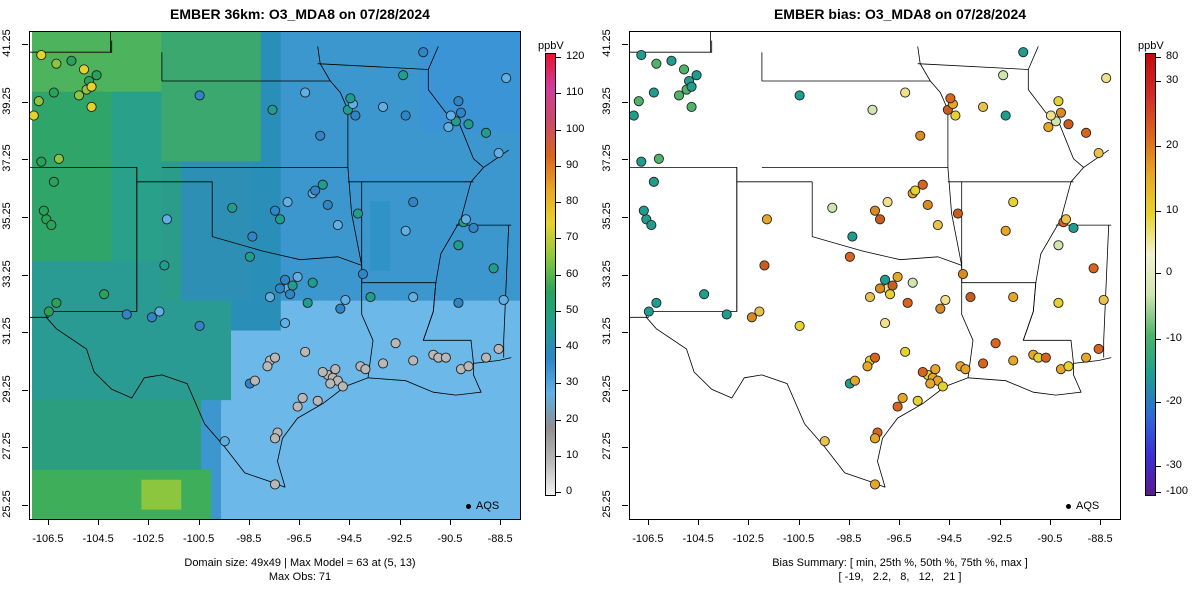 The image size is (1200, 600). I want to click on y-tick-mark, so click(25, 448).